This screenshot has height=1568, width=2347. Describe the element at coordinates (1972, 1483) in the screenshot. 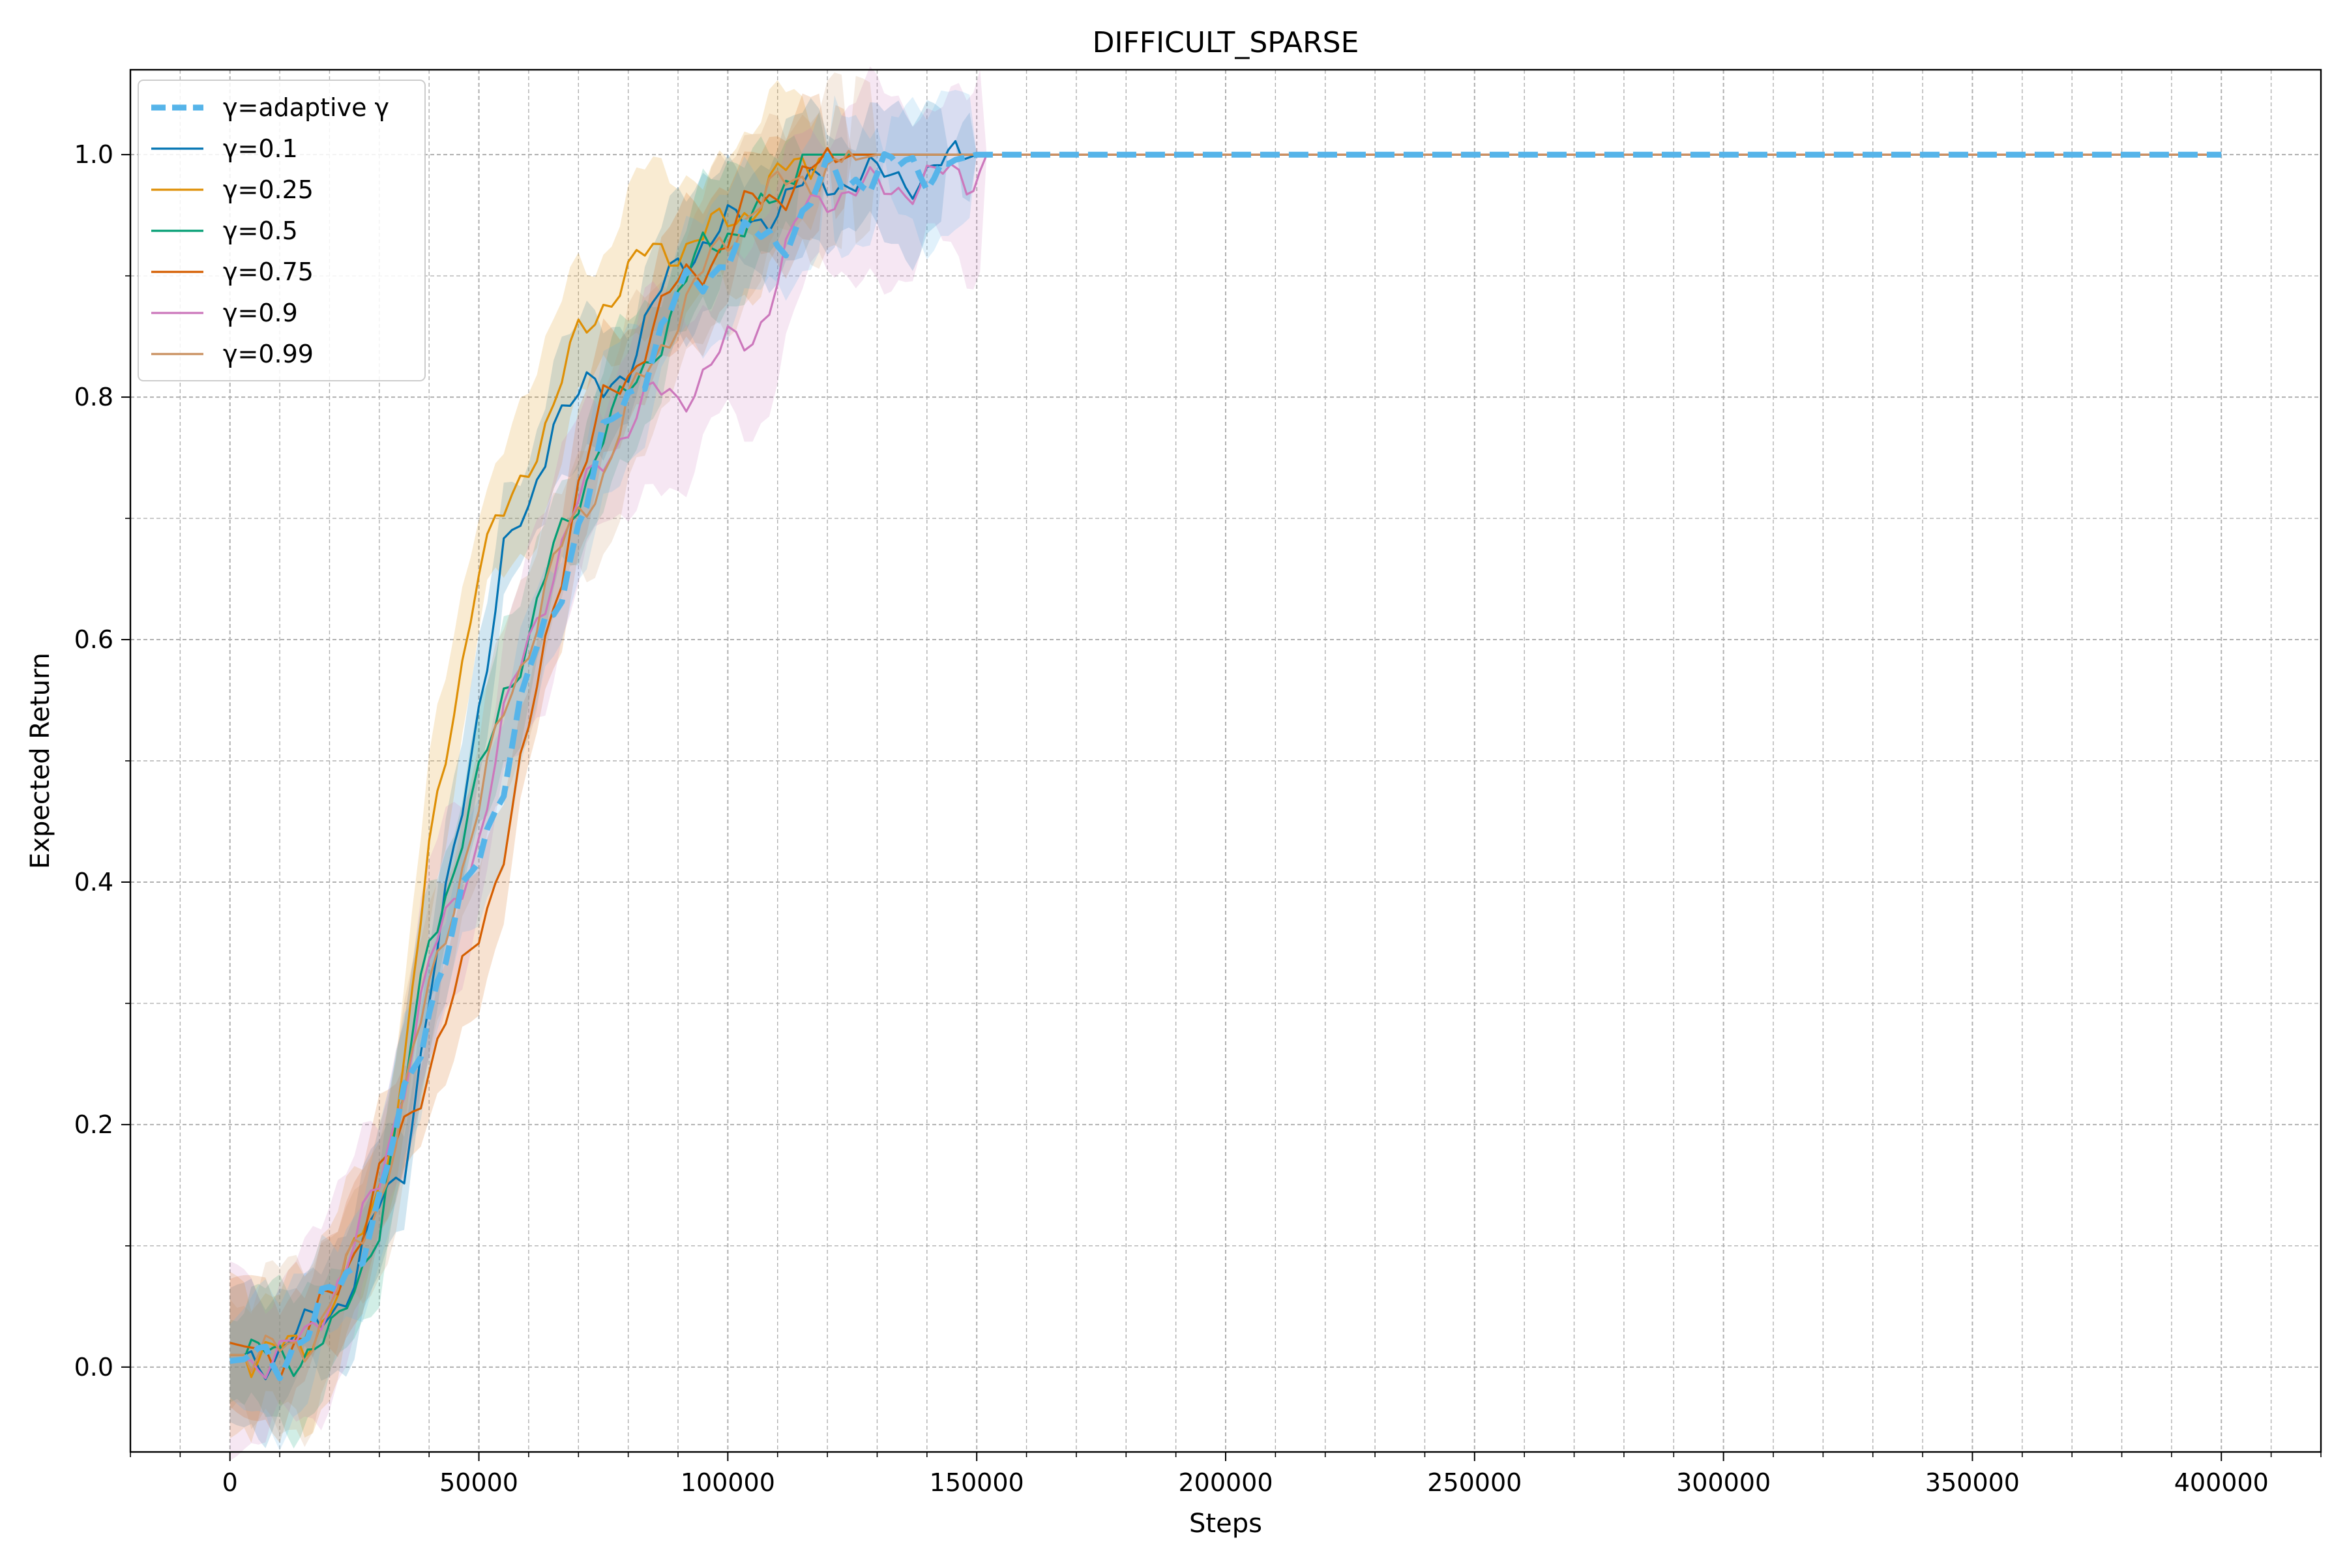

I see `x-tick-label: 350000` at that location.